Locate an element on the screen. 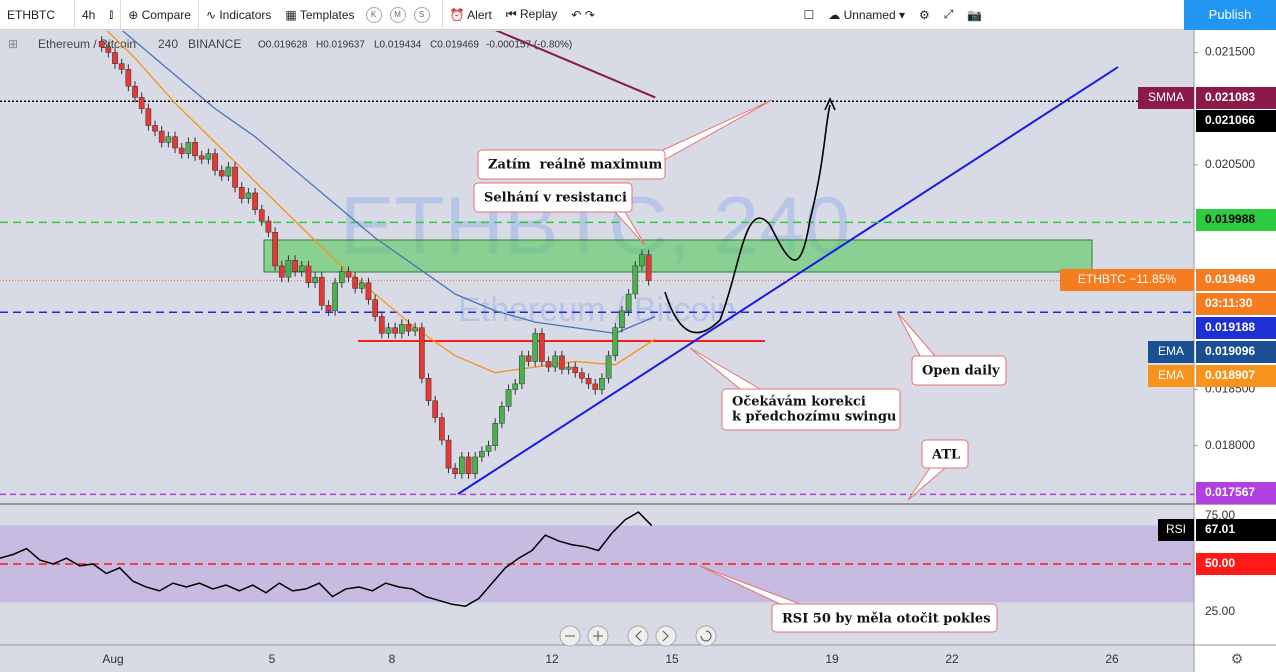 The width and height of the screenshot is (1276, 672). k-button: K is located at coordinates (373, 14).